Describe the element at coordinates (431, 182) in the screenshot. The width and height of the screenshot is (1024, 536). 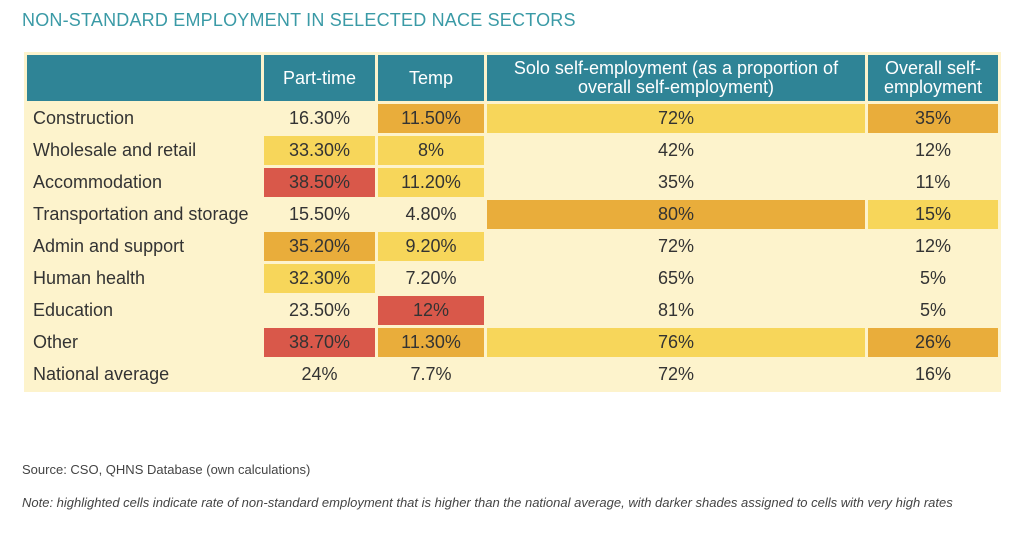
I see `cell-temp: 11.20%` at that location.